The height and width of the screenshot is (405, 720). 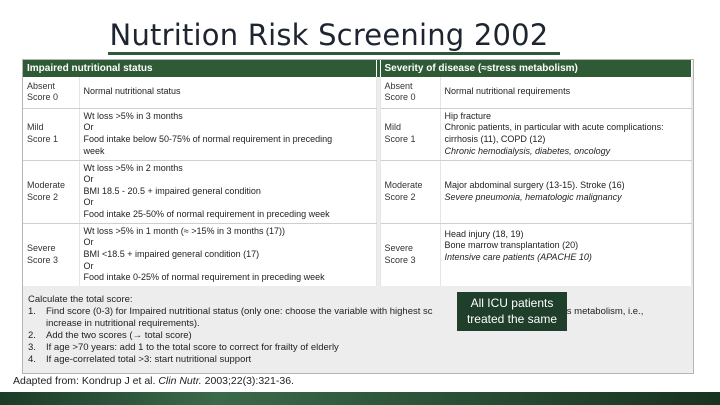 I want to click on desc-line: Normal nutritional status, so click(x=132, y=91).